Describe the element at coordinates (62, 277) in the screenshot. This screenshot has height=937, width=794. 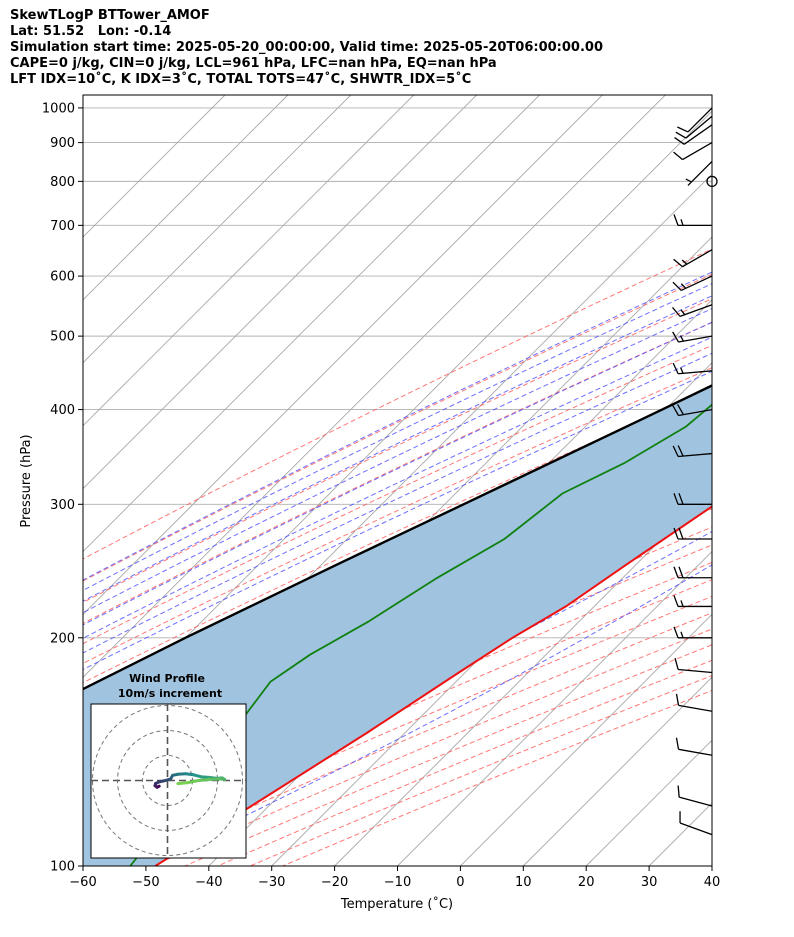
I see `y-tick-label: 600` at that location.